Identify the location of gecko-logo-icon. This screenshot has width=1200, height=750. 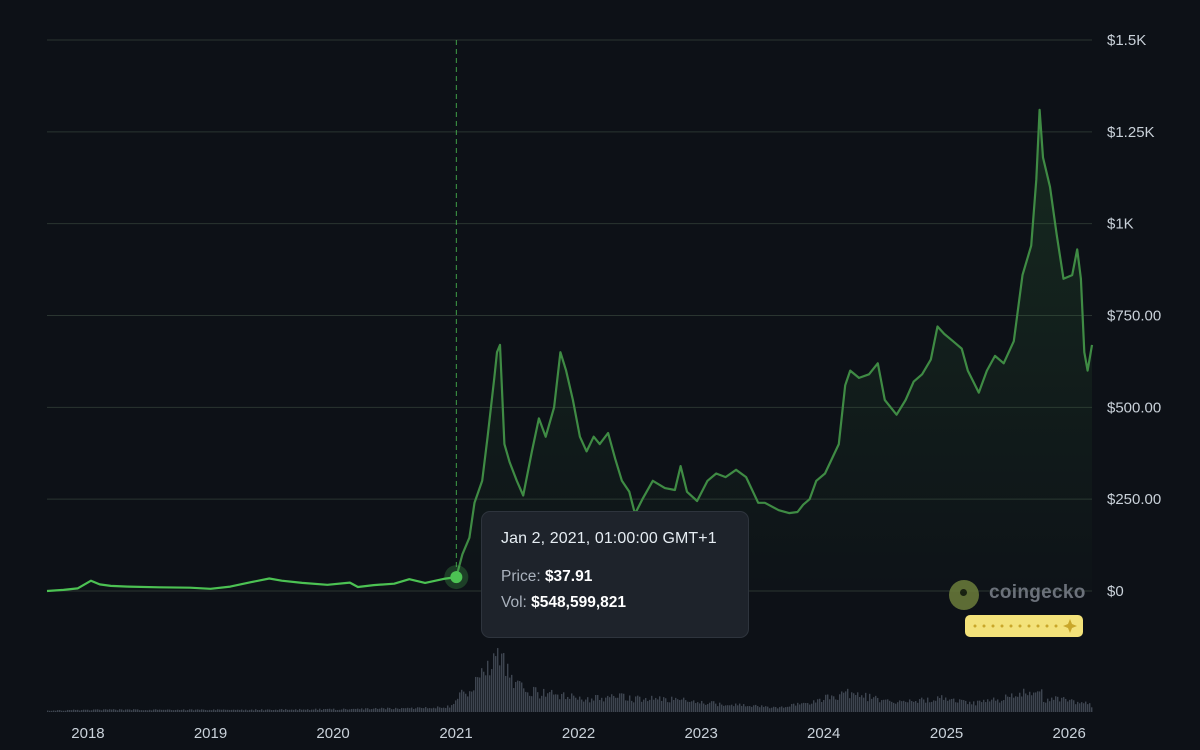
(964, 595).